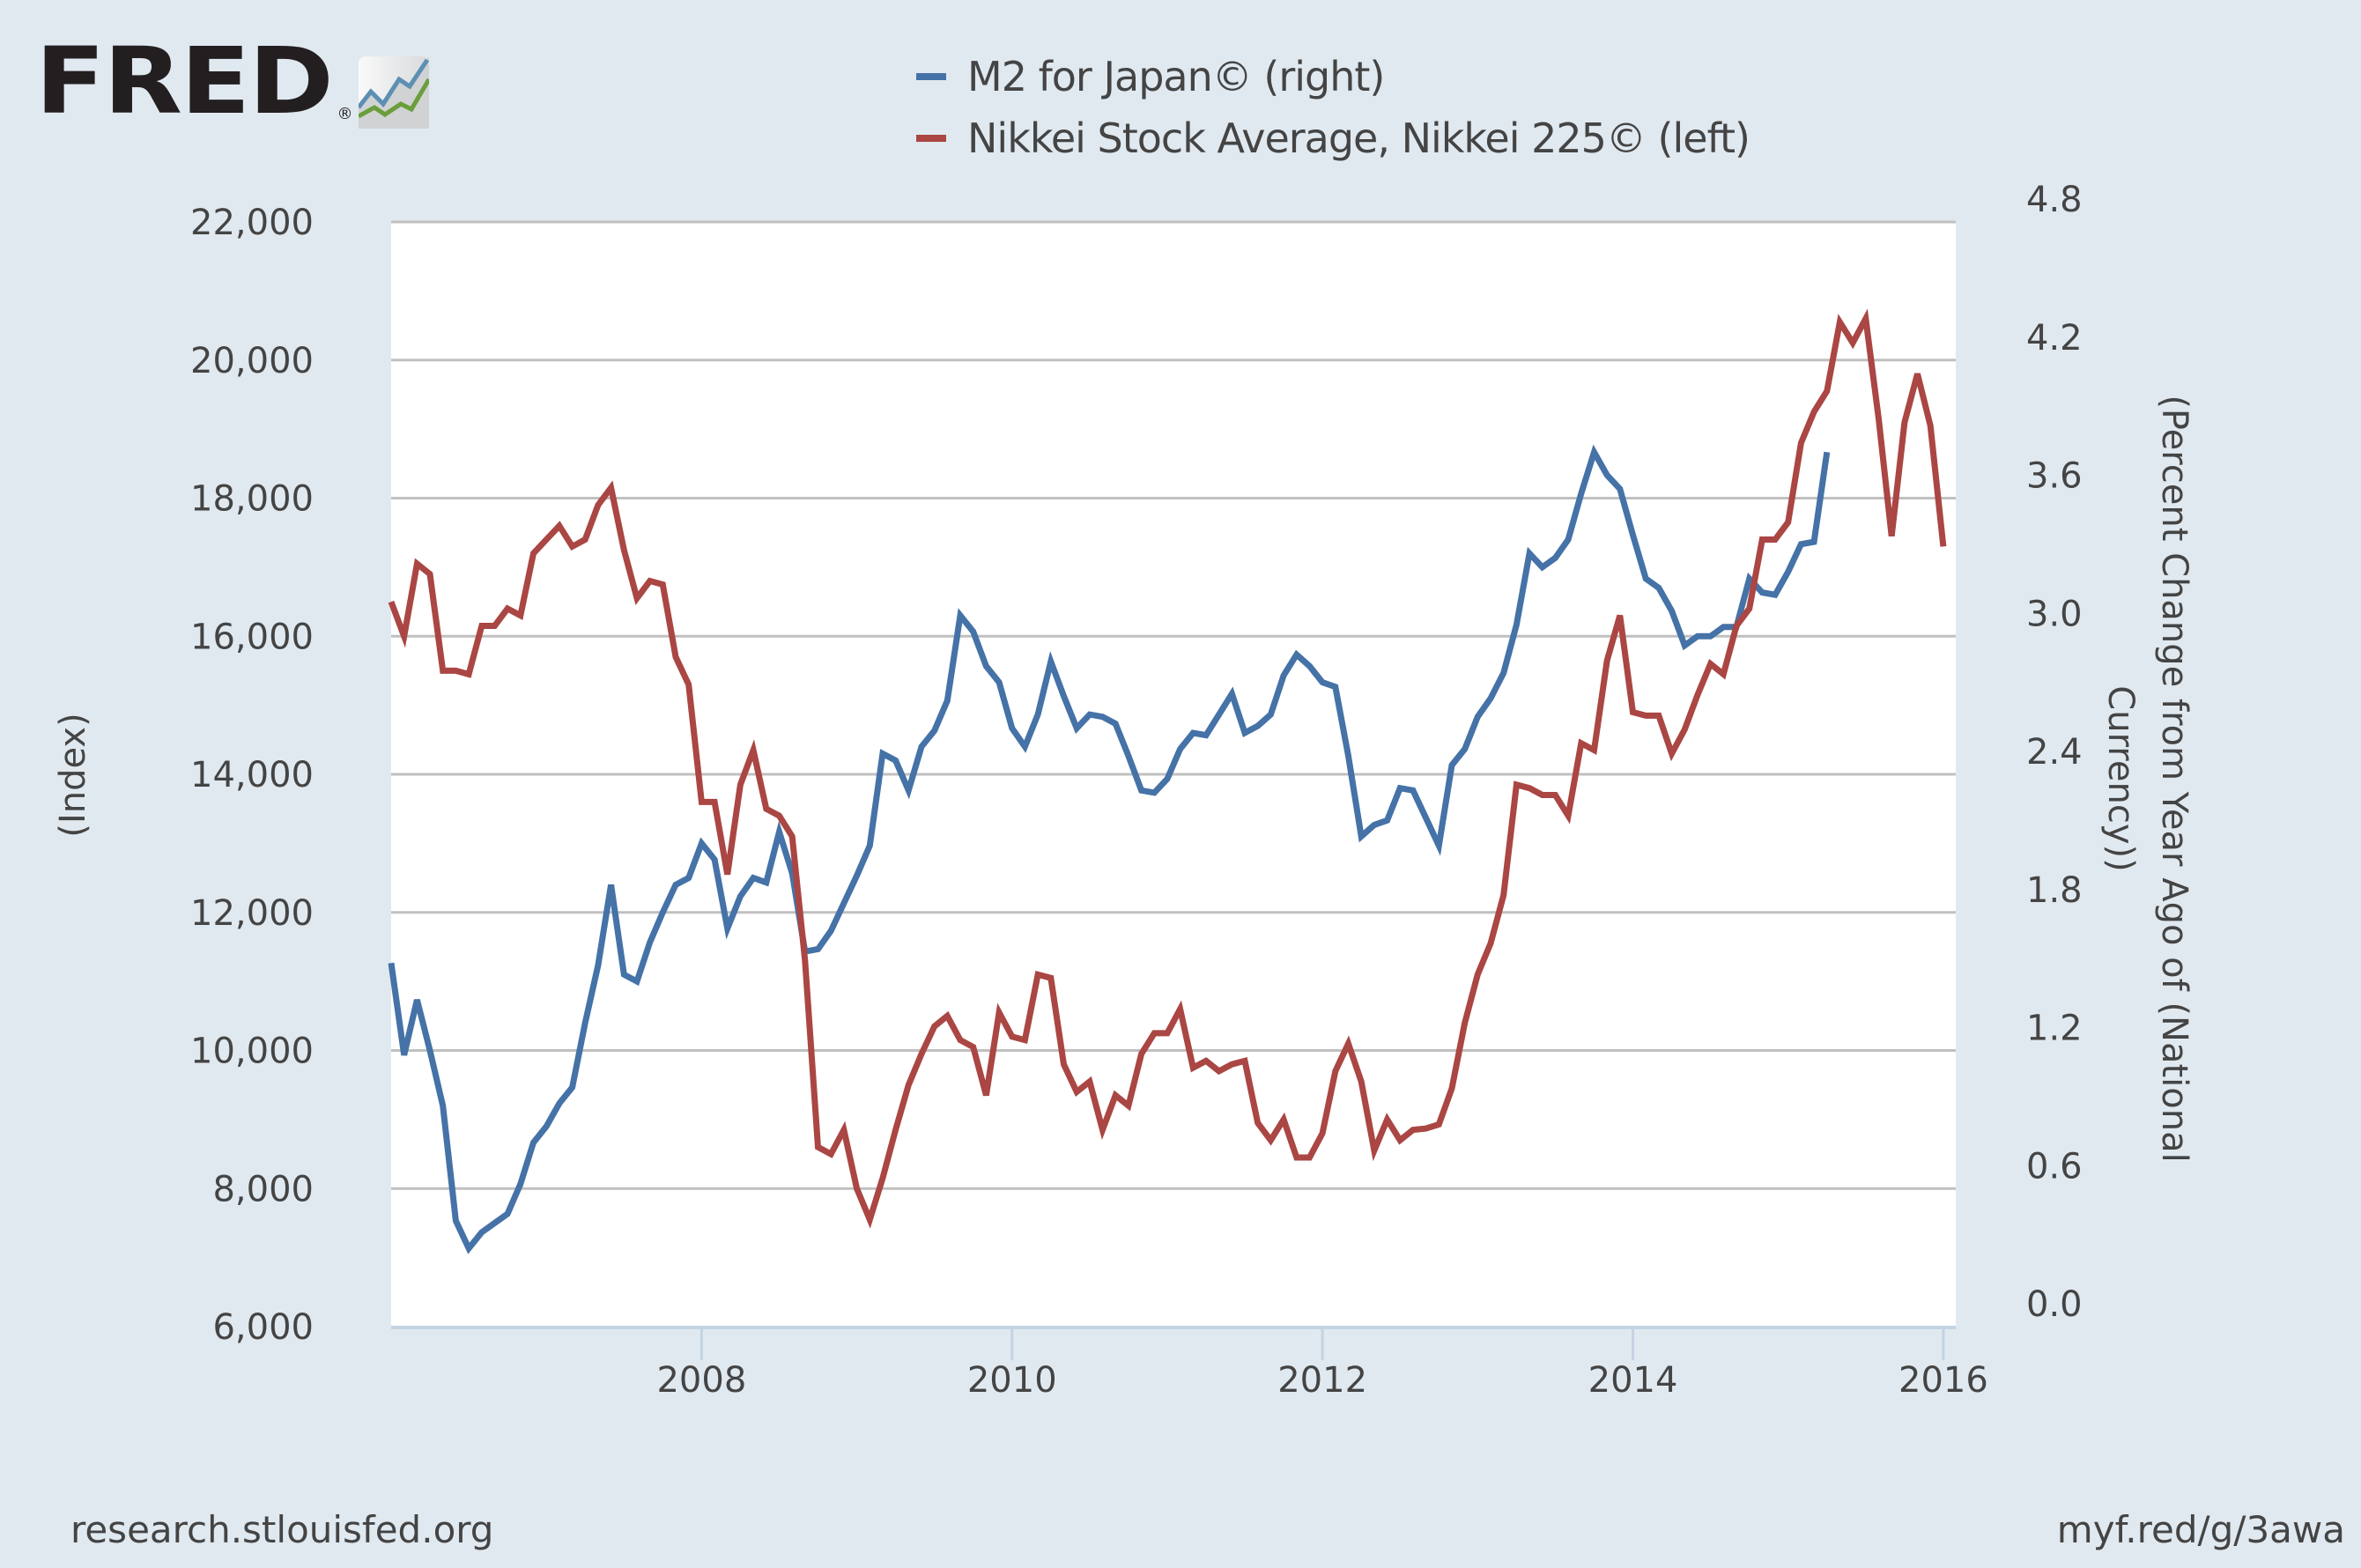 The image size is (2361, 1568). Describe the element at coordinates (393, 92) in the screenshot. I see `fred-chart-icon` at that location.